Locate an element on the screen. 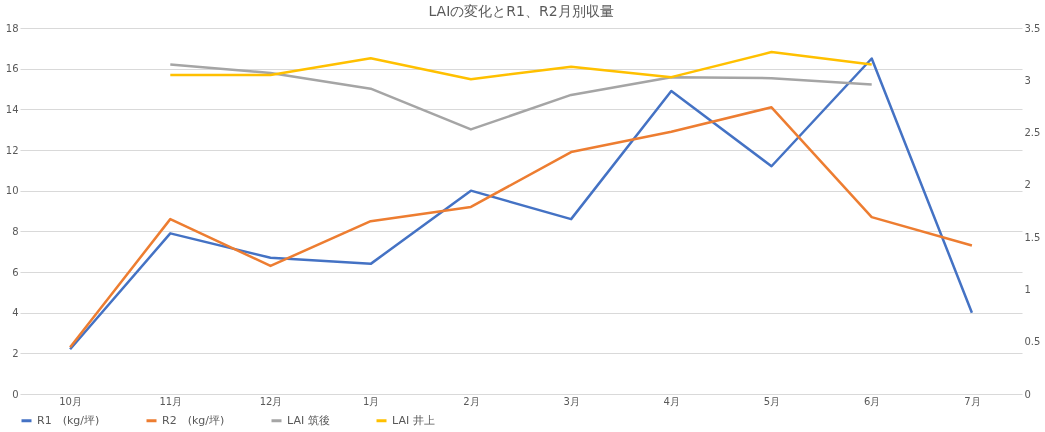 This screenshot has width=1045, height=432. y-tick-label: 14 is located at coordinates (12, 109).